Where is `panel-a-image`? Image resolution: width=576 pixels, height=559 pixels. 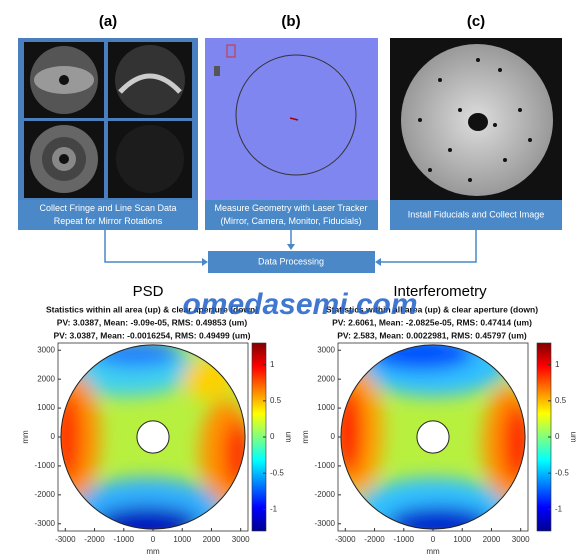
panel-a-image is located at coordinates (108, 119).